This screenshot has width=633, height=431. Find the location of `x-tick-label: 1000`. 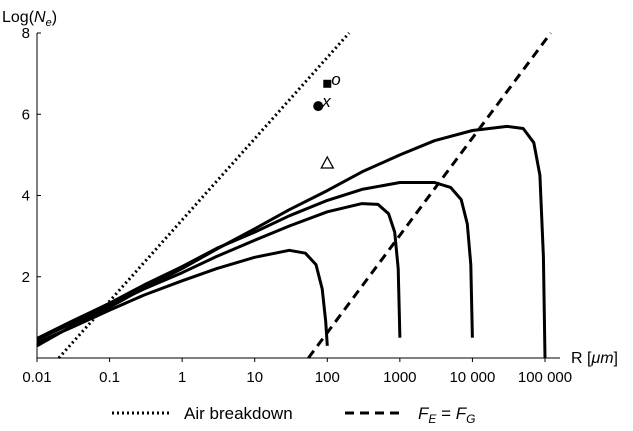

x-tick-label: 1000 is located at coordinates (399, 377).